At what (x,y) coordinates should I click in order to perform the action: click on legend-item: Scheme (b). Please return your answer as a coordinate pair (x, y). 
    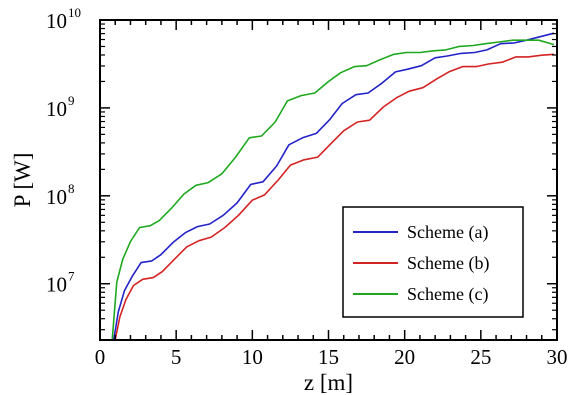
    Looking at the image, I should click on (421, 263).